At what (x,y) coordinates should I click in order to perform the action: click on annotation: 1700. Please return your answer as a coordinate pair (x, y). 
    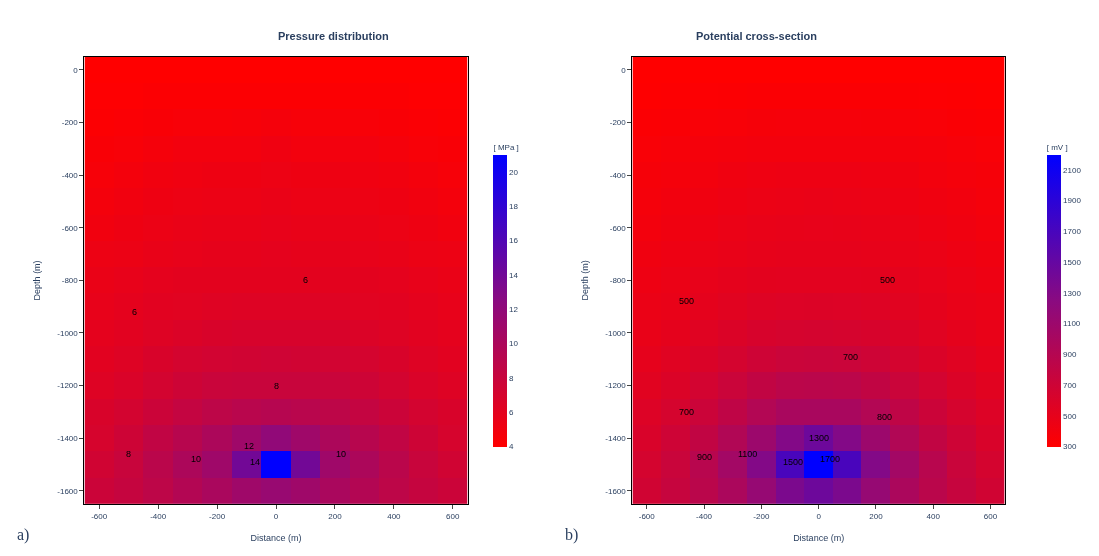
    Looking at the image, I should click on (830, 459).